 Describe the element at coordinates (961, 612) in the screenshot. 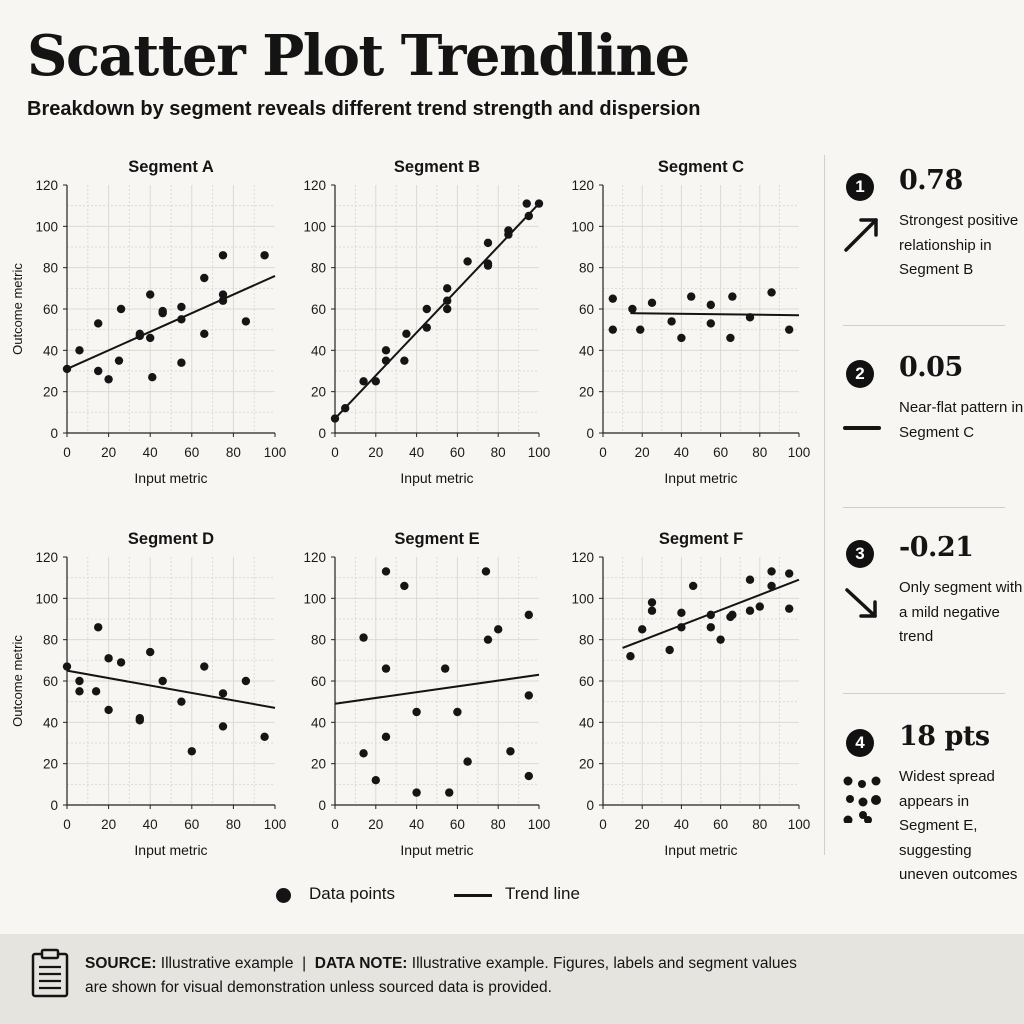

I see `insight-text: Only segment with a mild negative trend` at that location.